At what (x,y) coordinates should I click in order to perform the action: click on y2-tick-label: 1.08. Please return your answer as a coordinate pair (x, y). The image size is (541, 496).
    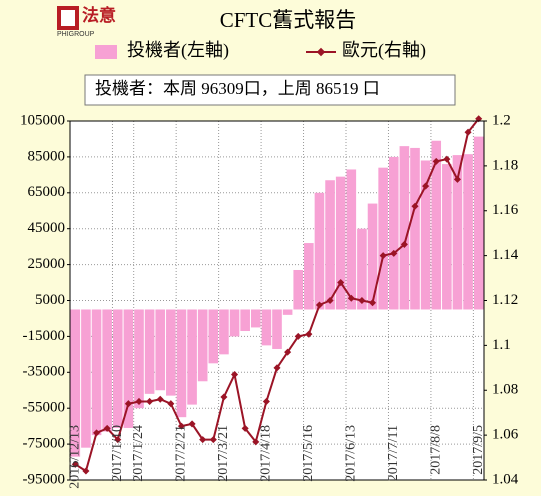
    Looking at the image, I should click on (505, 390).